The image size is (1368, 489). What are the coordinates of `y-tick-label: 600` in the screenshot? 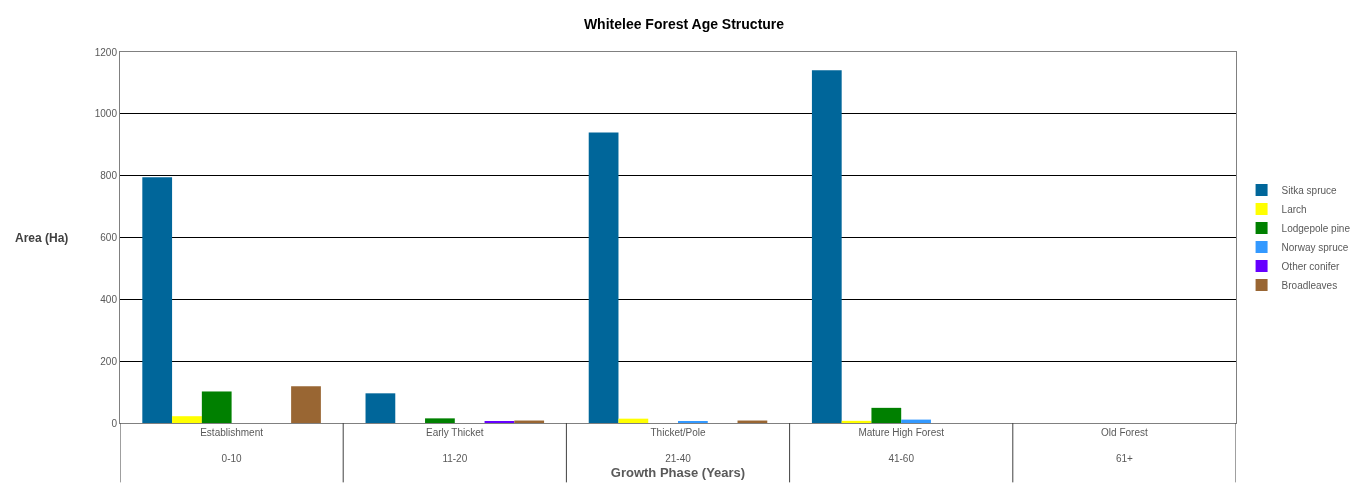 It's located at (109, 237).